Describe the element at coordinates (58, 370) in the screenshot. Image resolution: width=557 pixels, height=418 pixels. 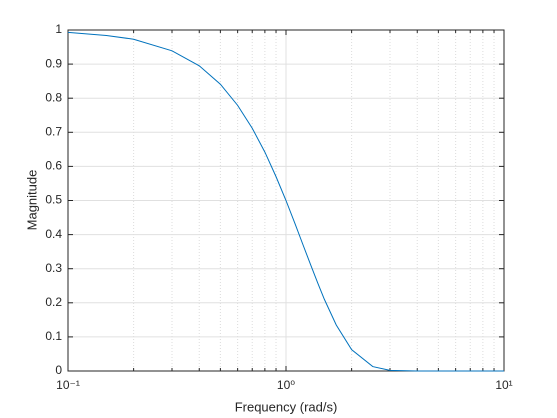
I see `y-tick-label: 0` at that location.